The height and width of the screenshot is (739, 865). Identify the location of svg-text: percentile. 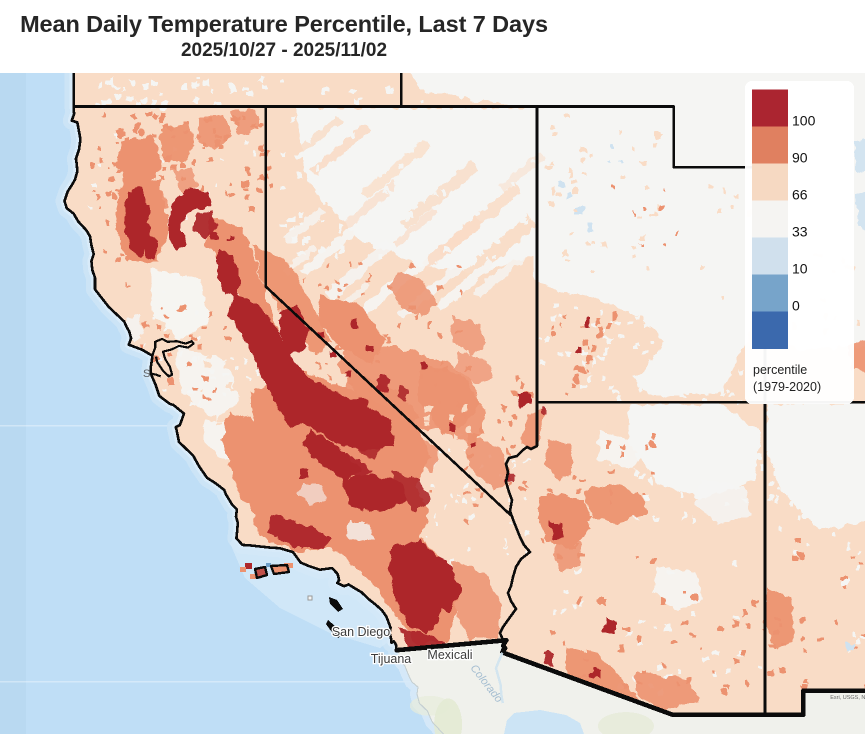
(780, 370).